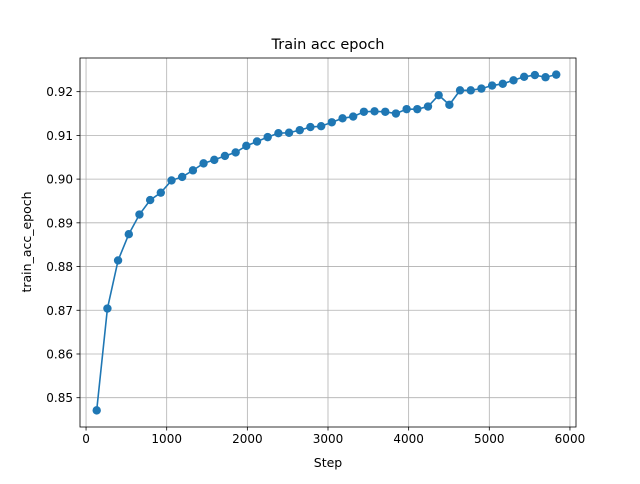 The image size is (640, 484). What do you see at coordinates (59, 354) in the screenshot?
I see `y-tick-label: 0.86` at bounding box center [59, 354].